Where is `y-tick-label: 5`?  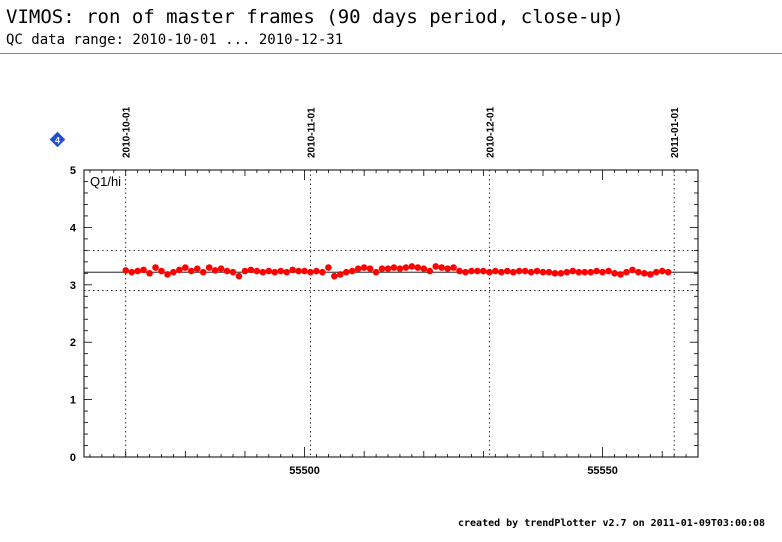
y-tick-label: 5 is located at coordinates (73, 171).